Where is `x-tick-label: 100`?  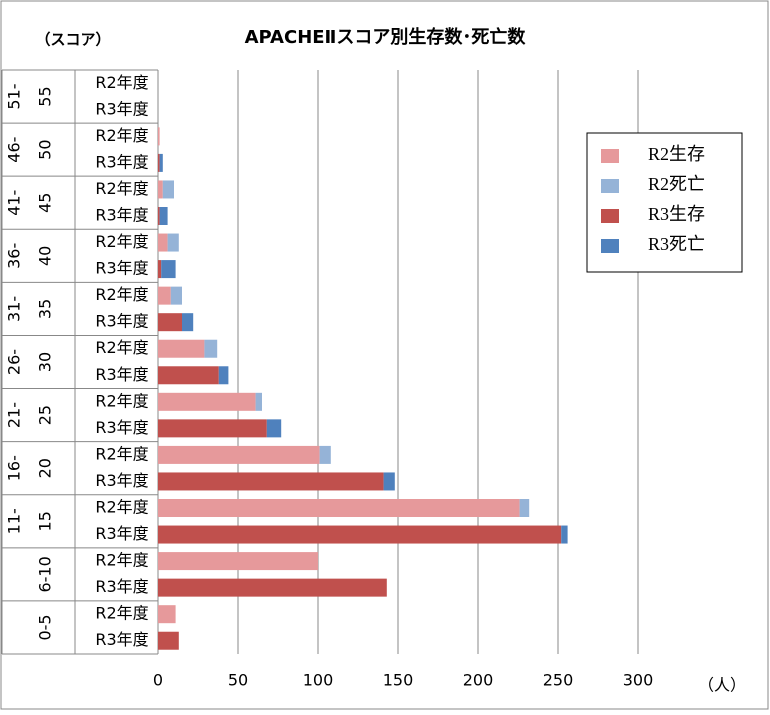 x-tick-label: 100 is located at coordinates (318, 680).